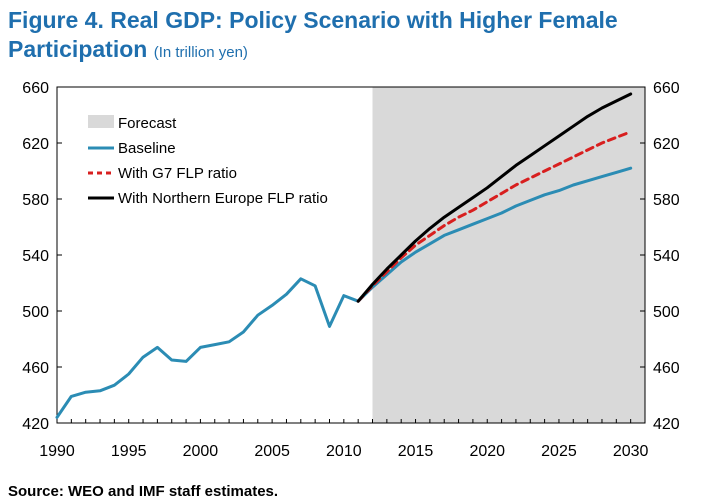 The width and height of the screenshot is (701, 504). What do you see at coordinates (272, 451) in the screenshot?
I see `x-tick-label: 2005` at bounding box center [272, 451].